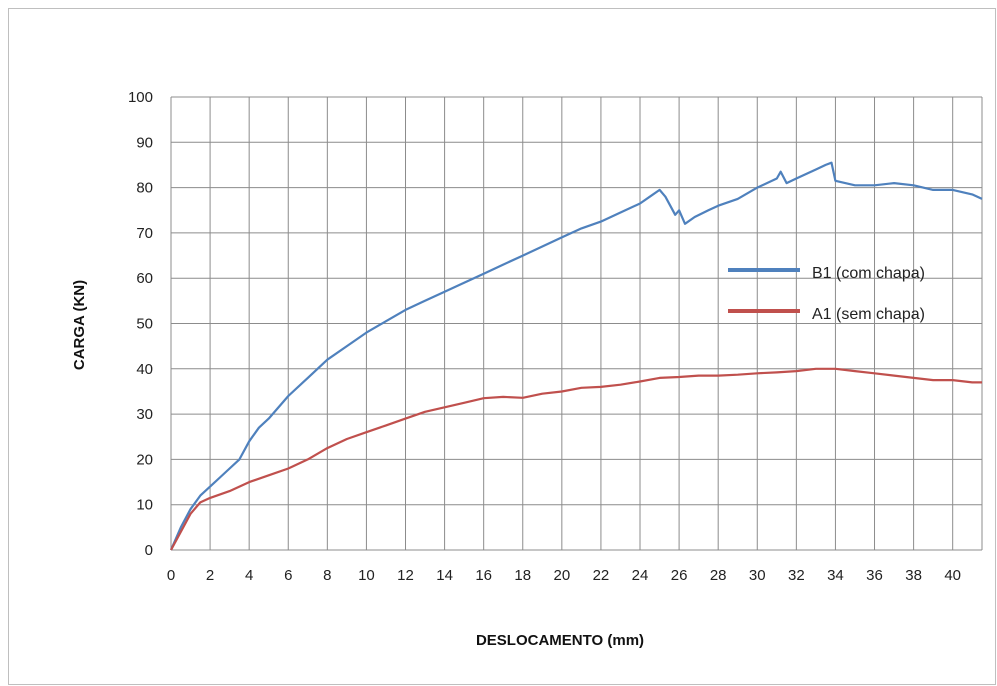  I want to click on x-tick-label: 16, so click(483, 575).